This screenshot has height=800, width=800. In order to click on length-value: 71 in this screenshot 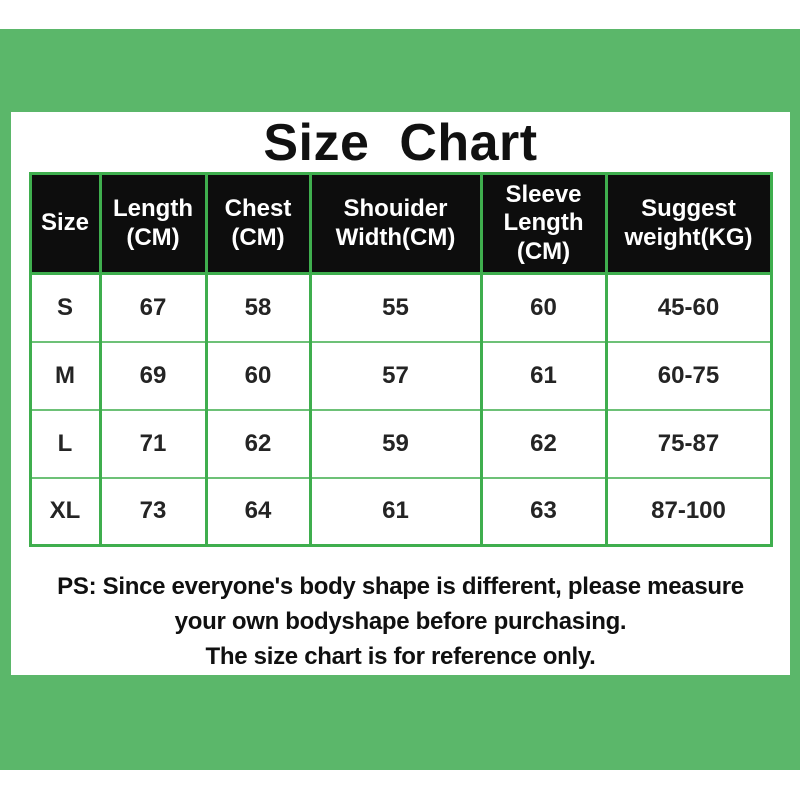, I will do `click(153, 443)`.